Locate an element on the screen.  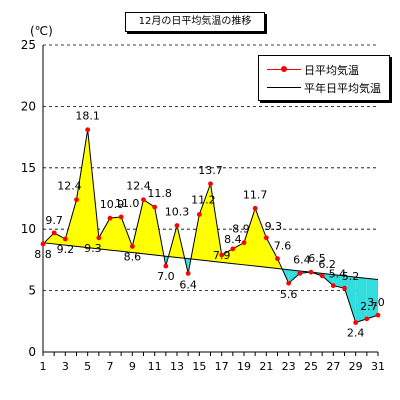
x-tick-label-19: 19 is located at coordinates (244, 366).